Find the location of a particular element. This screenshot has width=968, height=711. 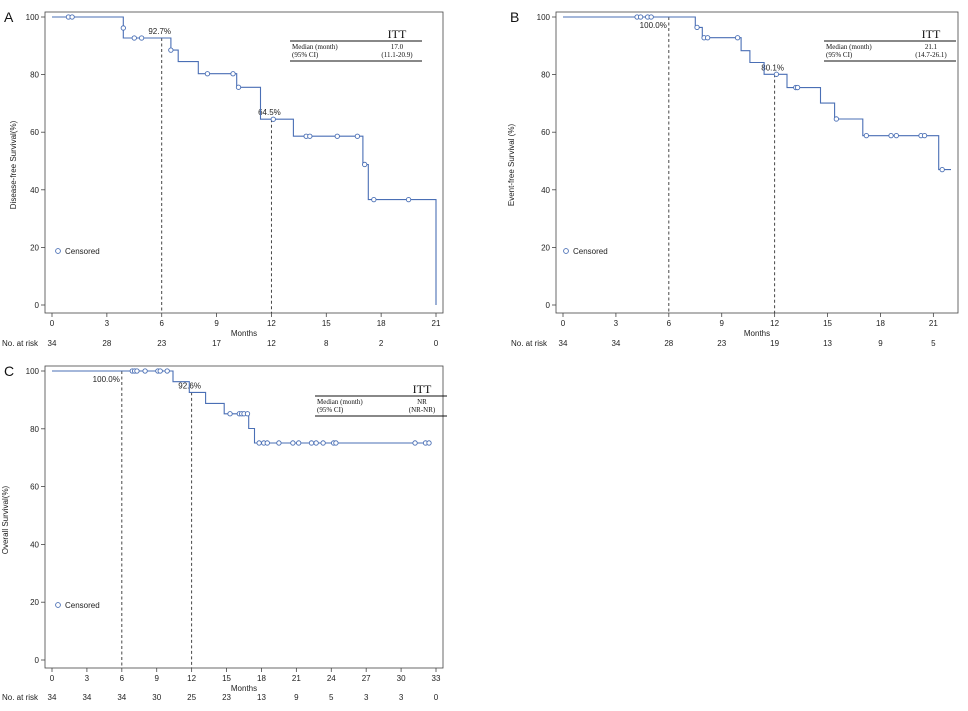

at-risk-count: 12 is located at coordinates (271, 343).